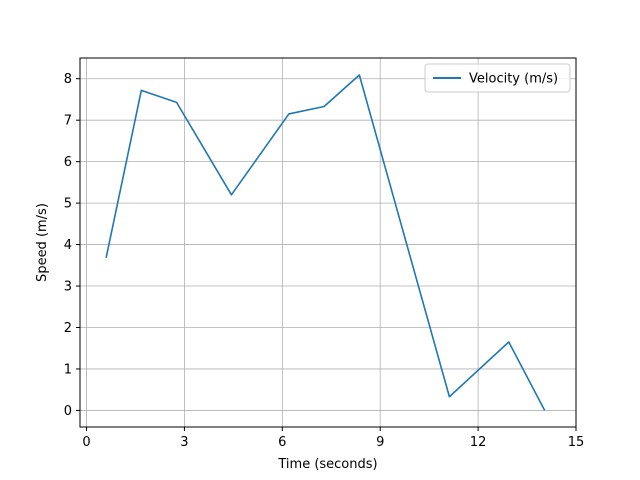 This screenshot has width=640, height=480. What do you see at coordinates (68, 121) in the screenshot?
I see `y-tick-label: 7` at bounding box center [68, 121].